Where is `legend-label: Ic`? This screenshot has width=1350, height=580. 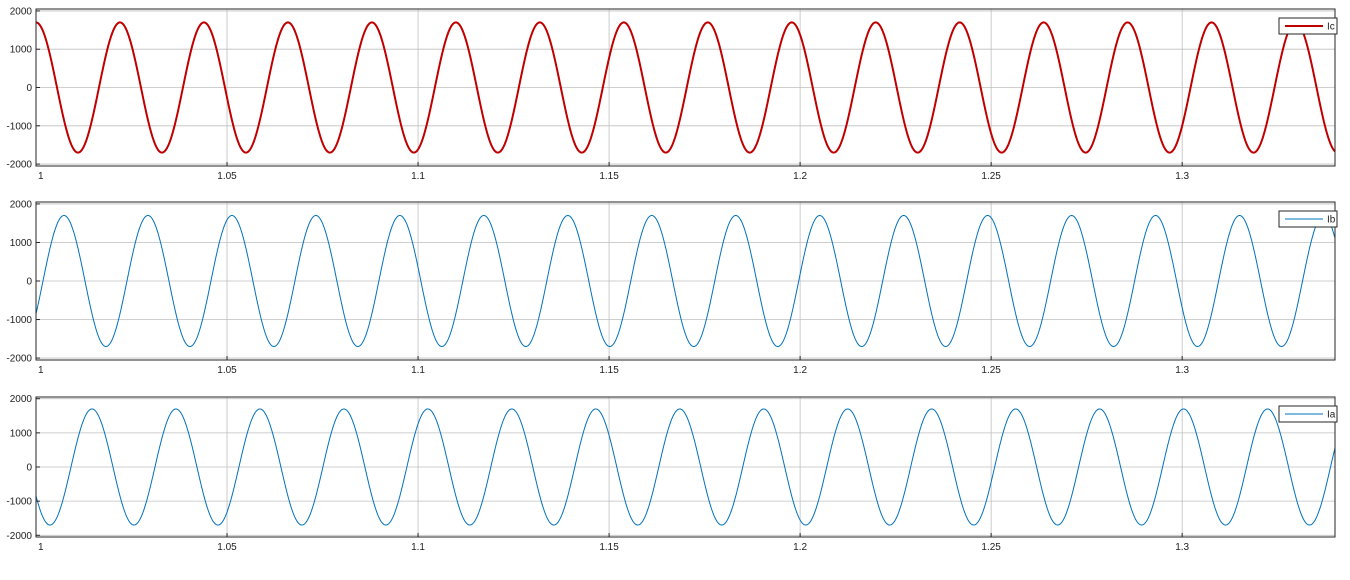 legend-label: Ic is located at coordinates (1331, 27).